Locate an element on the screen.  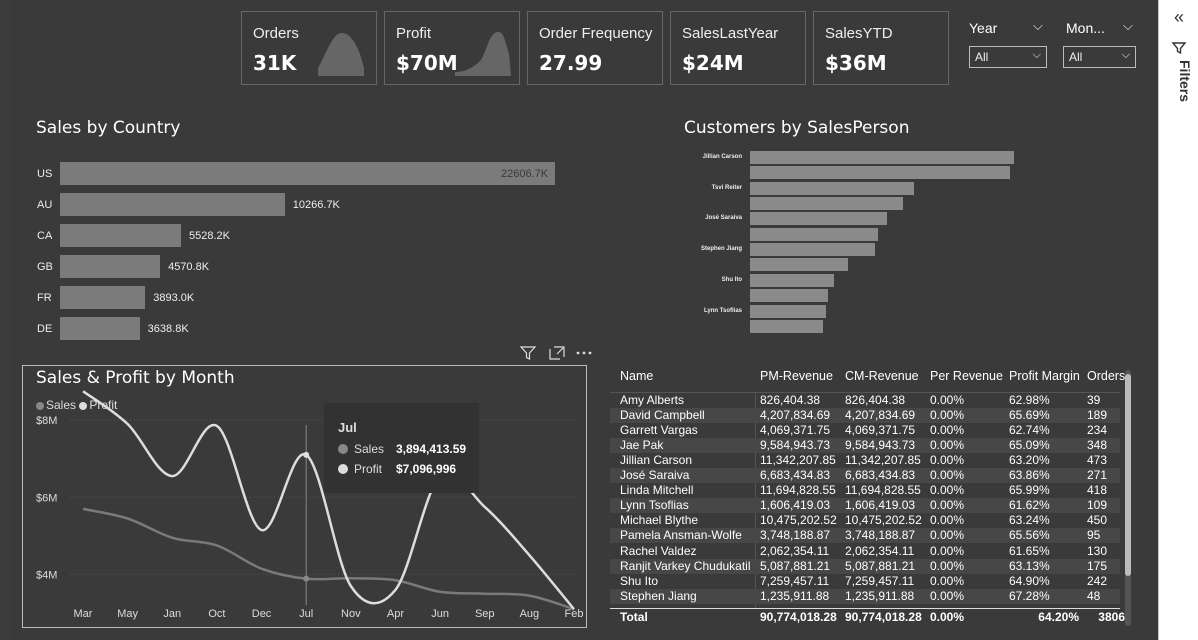
filters-pane: « Filters is located at coordinates (1178, 320).